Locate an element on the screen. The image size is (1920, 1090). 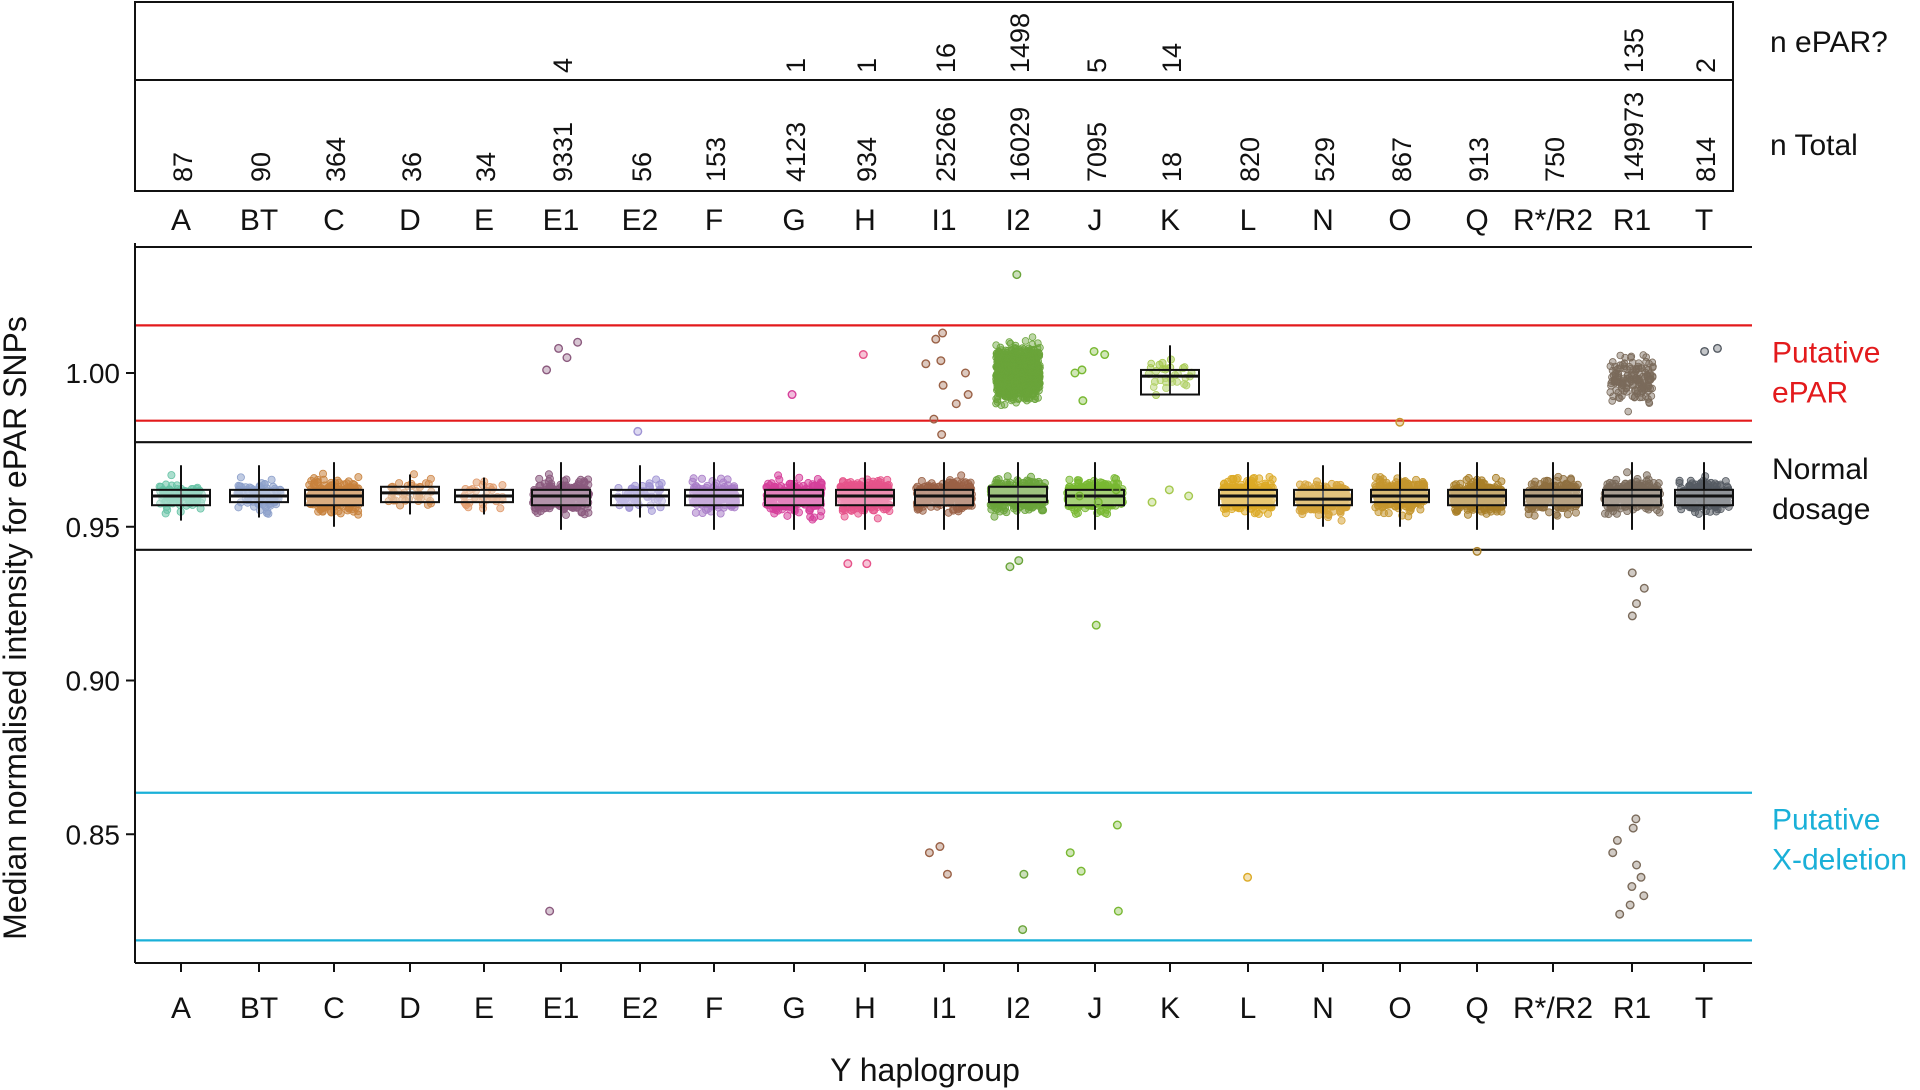
n-total-value: 4123 is located at coordinates (796, 152).